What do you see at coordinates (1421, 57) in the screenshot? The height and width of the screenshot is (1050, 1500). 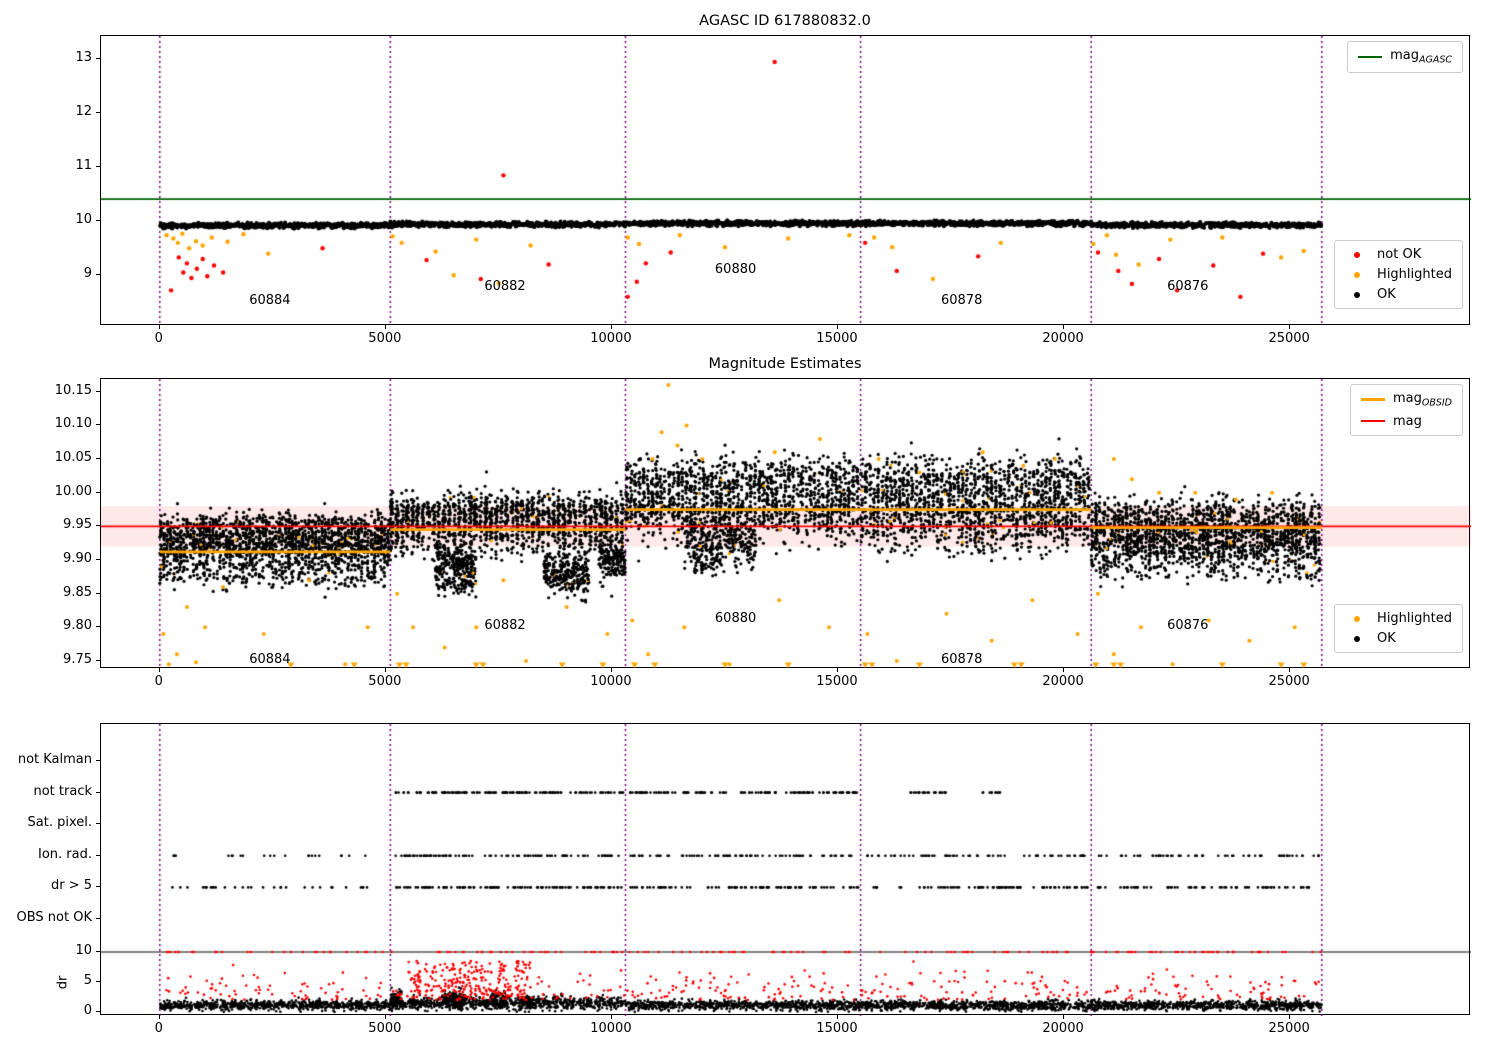 I see `legend-label: magAGASC` at bounding box center [1421, 57].